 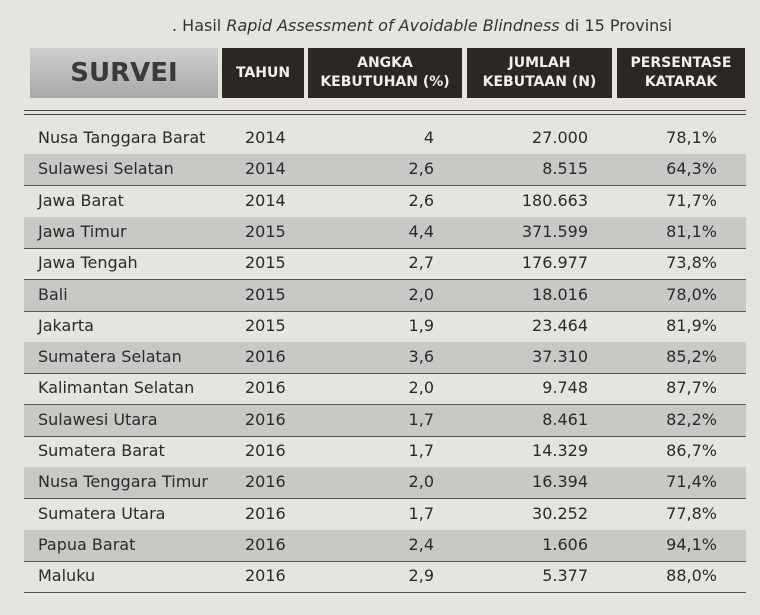 I want to click on table-cell: 18.016, so click(x=560, y=294).